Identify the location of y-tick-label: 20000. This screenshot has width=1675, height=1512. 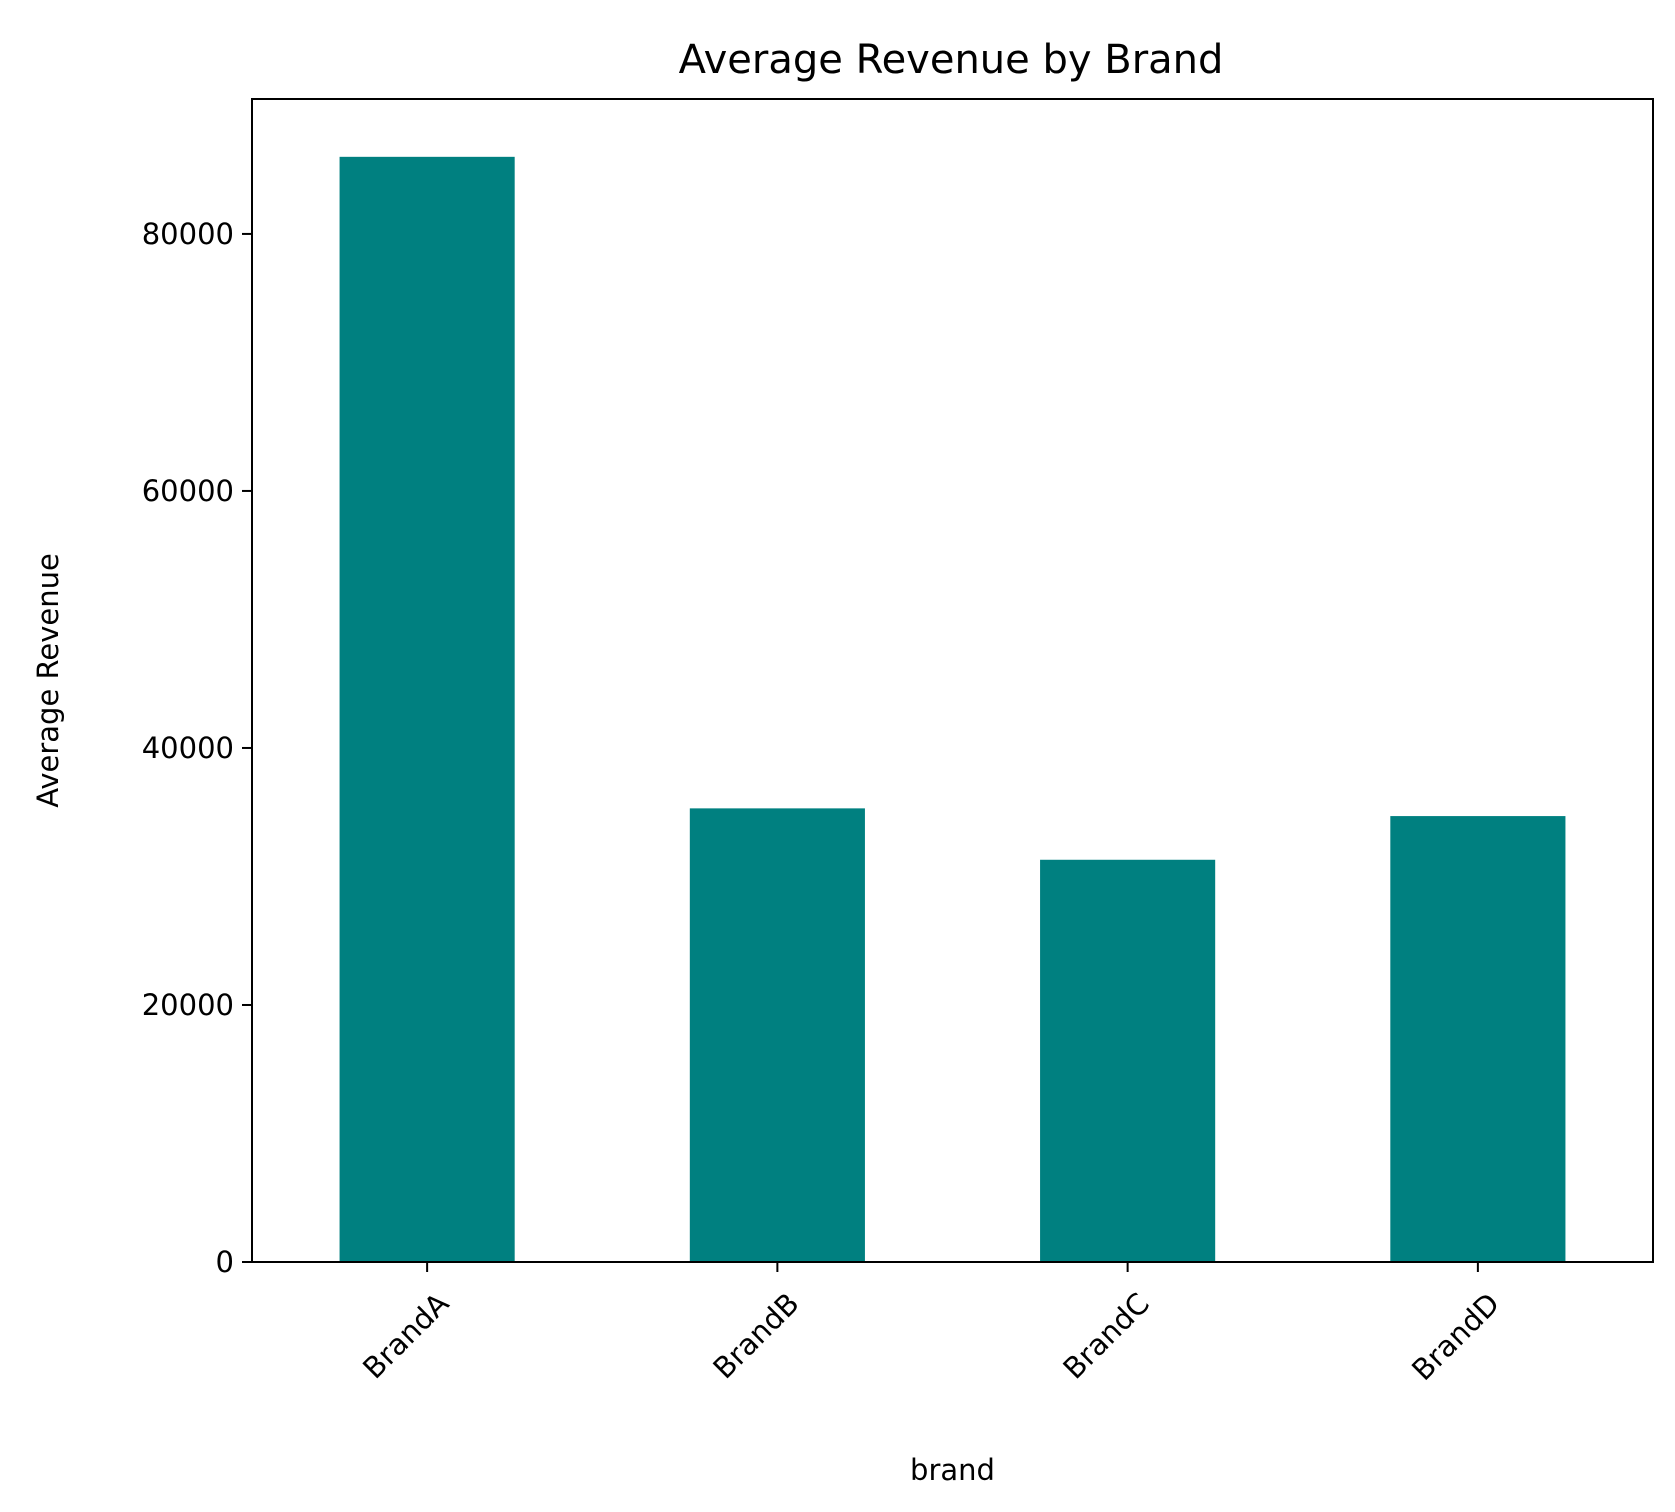
(188, 1005).